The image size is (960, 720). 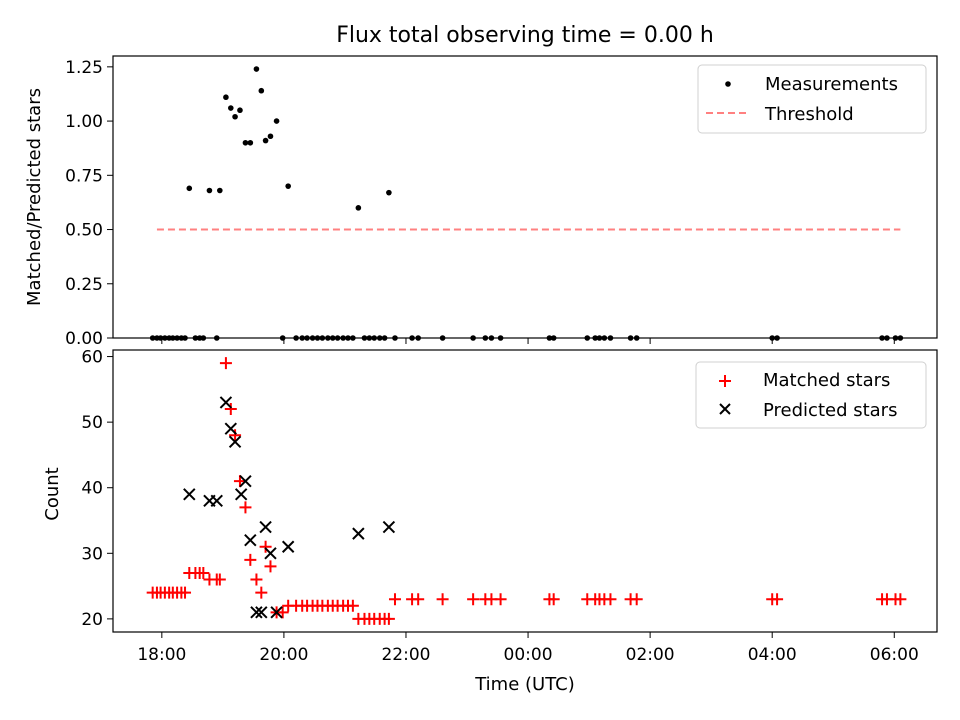 I want to click on x-tick-label: 02:00, so click(x=650, y=655).